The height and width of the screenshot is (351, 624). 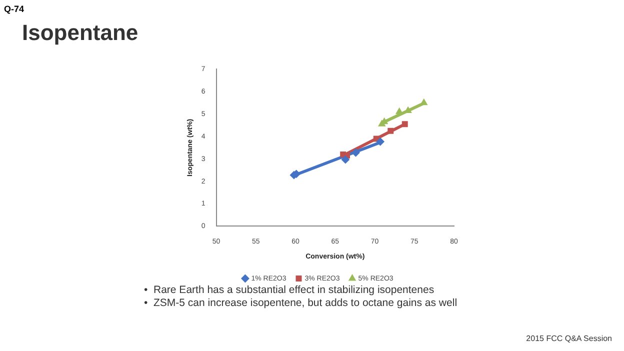 I want to click on text: Q-74, so click(x=14, y=9).